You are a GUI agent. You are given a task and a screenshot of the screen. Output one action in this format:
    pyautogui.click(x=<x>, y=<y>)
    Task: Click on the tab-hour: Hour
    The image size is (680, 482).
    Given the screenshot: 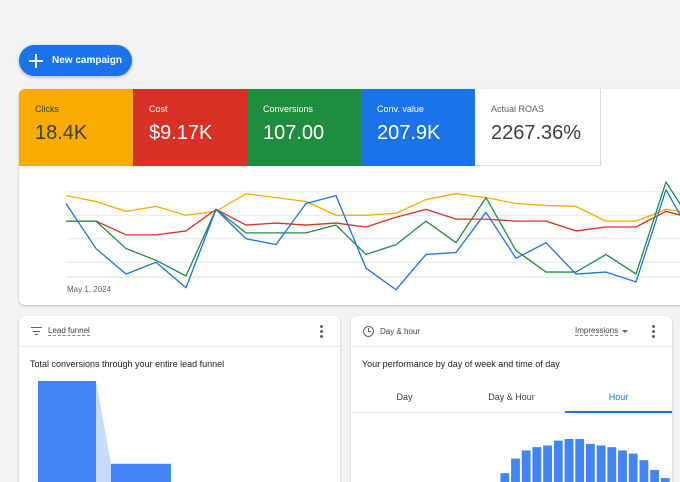 What is the action you would take?
    pyautogui.click(x=618, y=399)
    